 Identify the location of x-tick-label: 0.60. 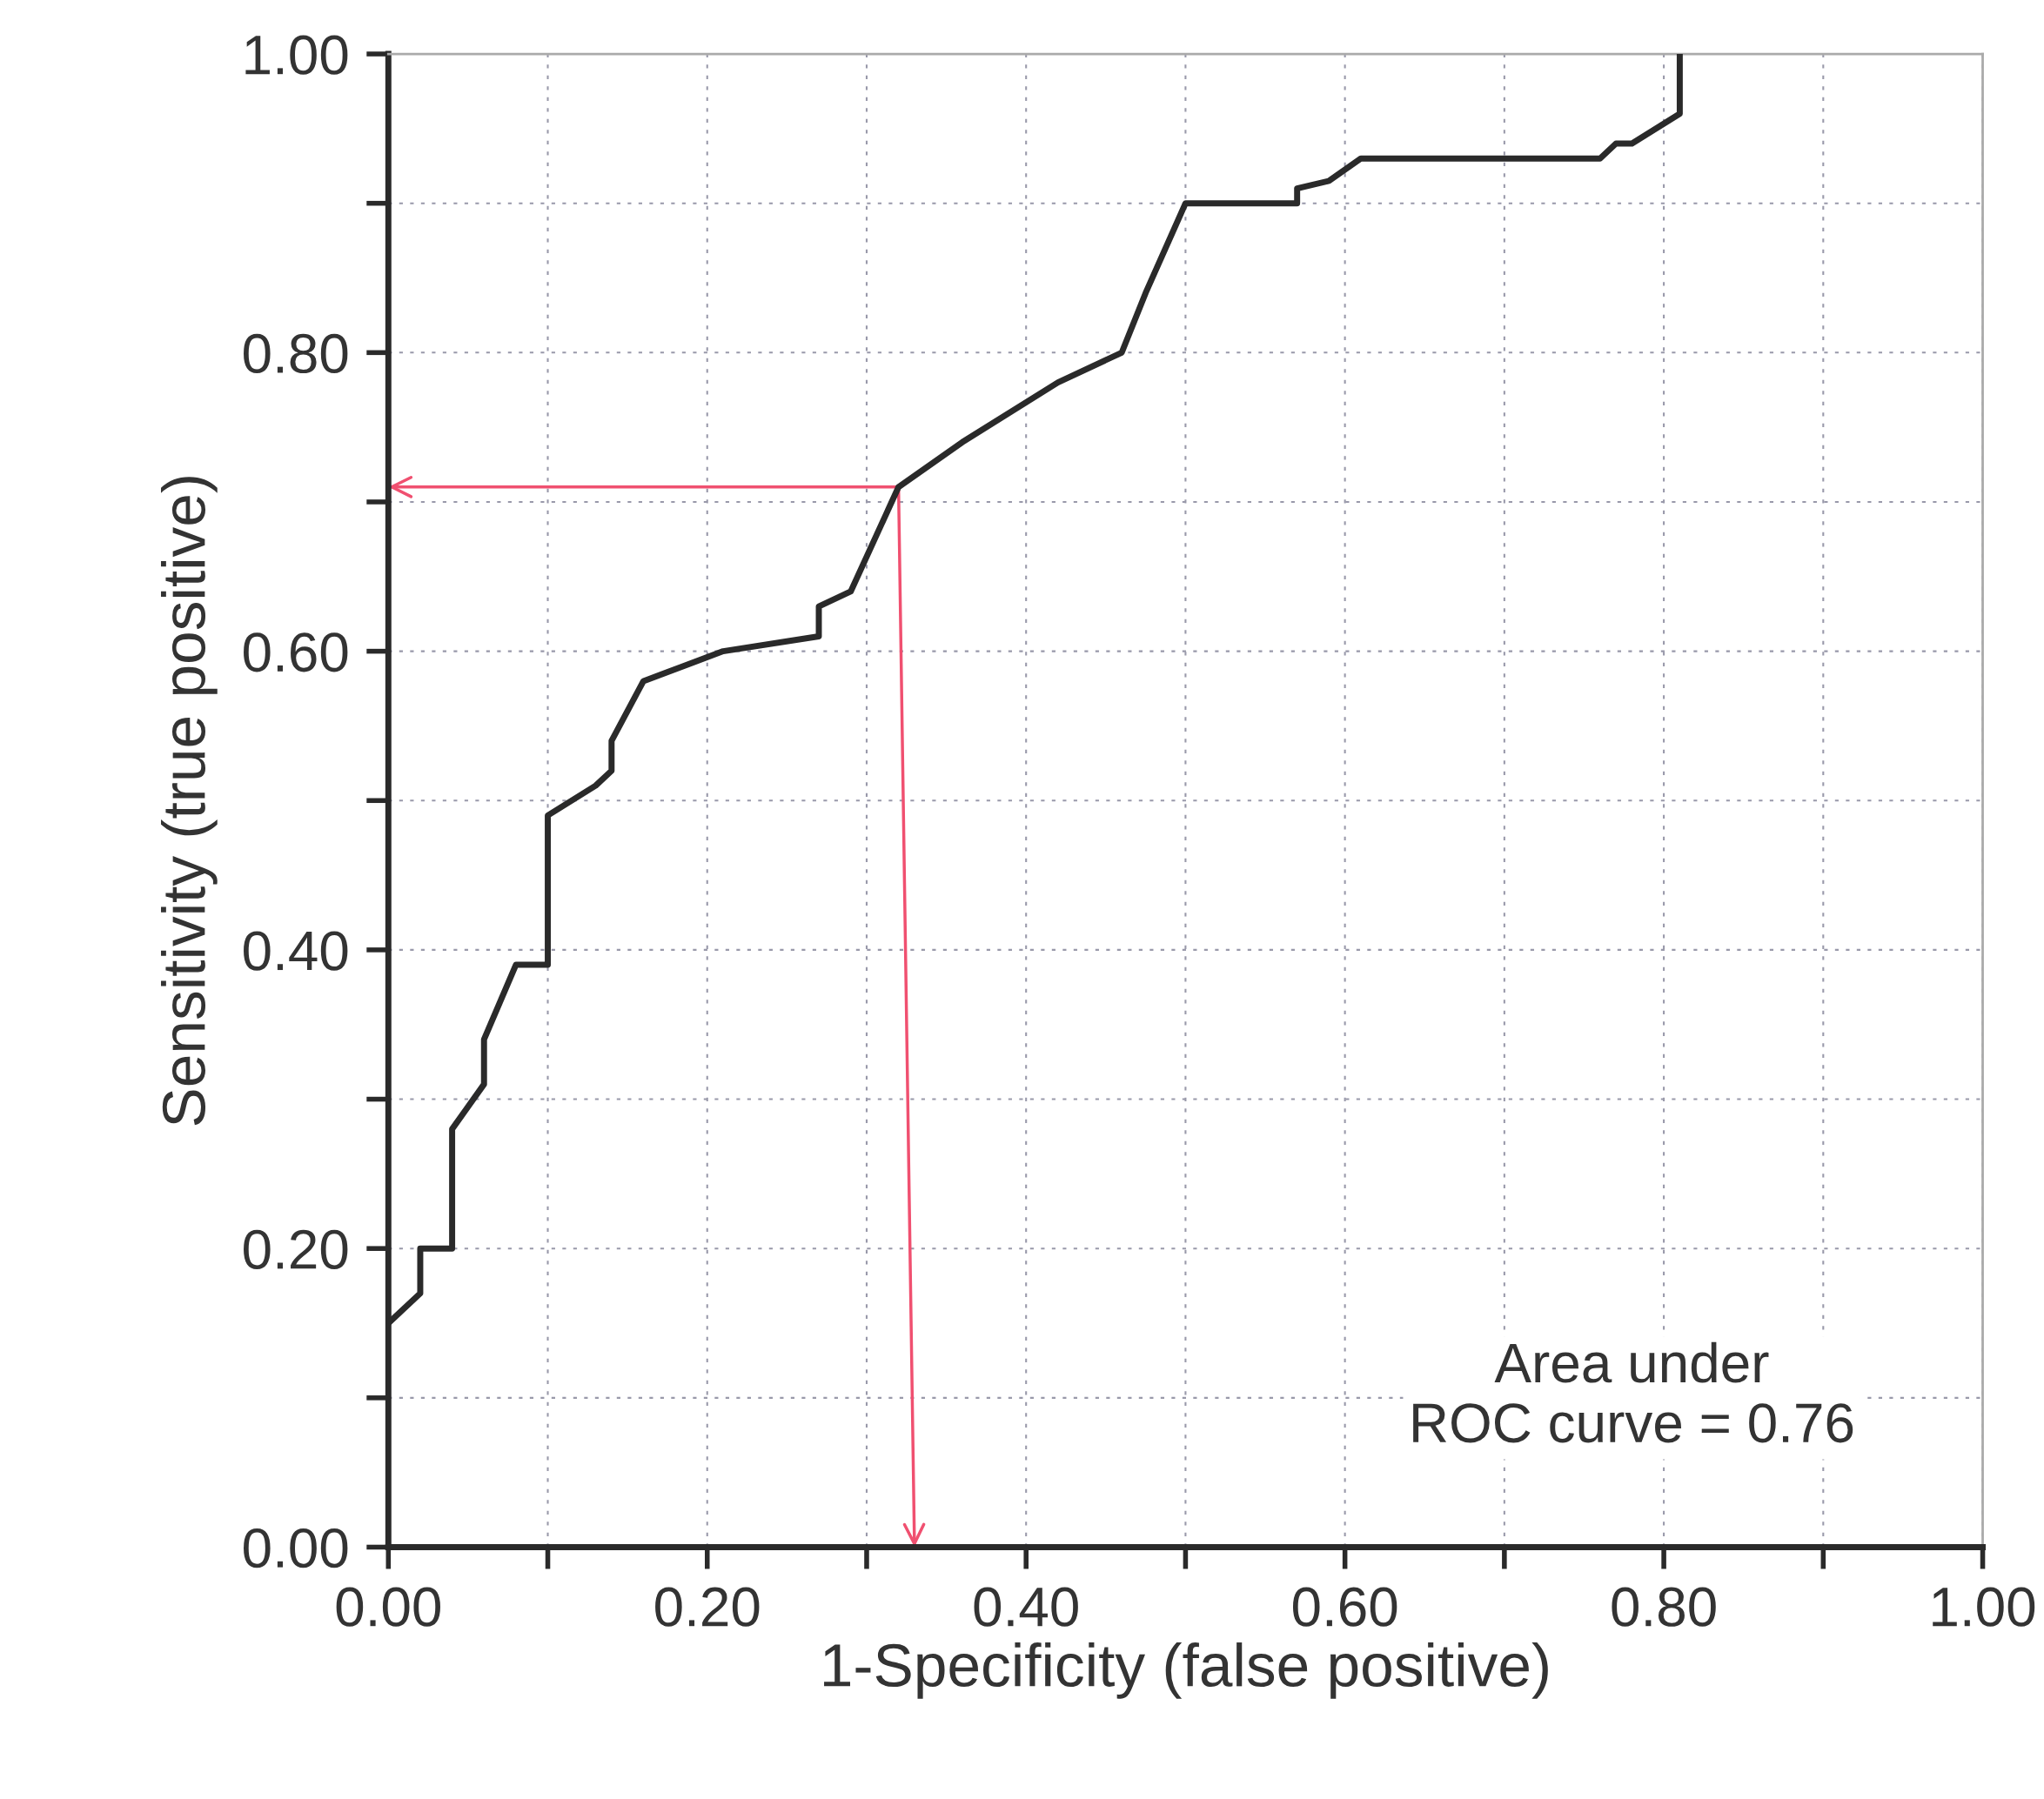
(1344, 1607).